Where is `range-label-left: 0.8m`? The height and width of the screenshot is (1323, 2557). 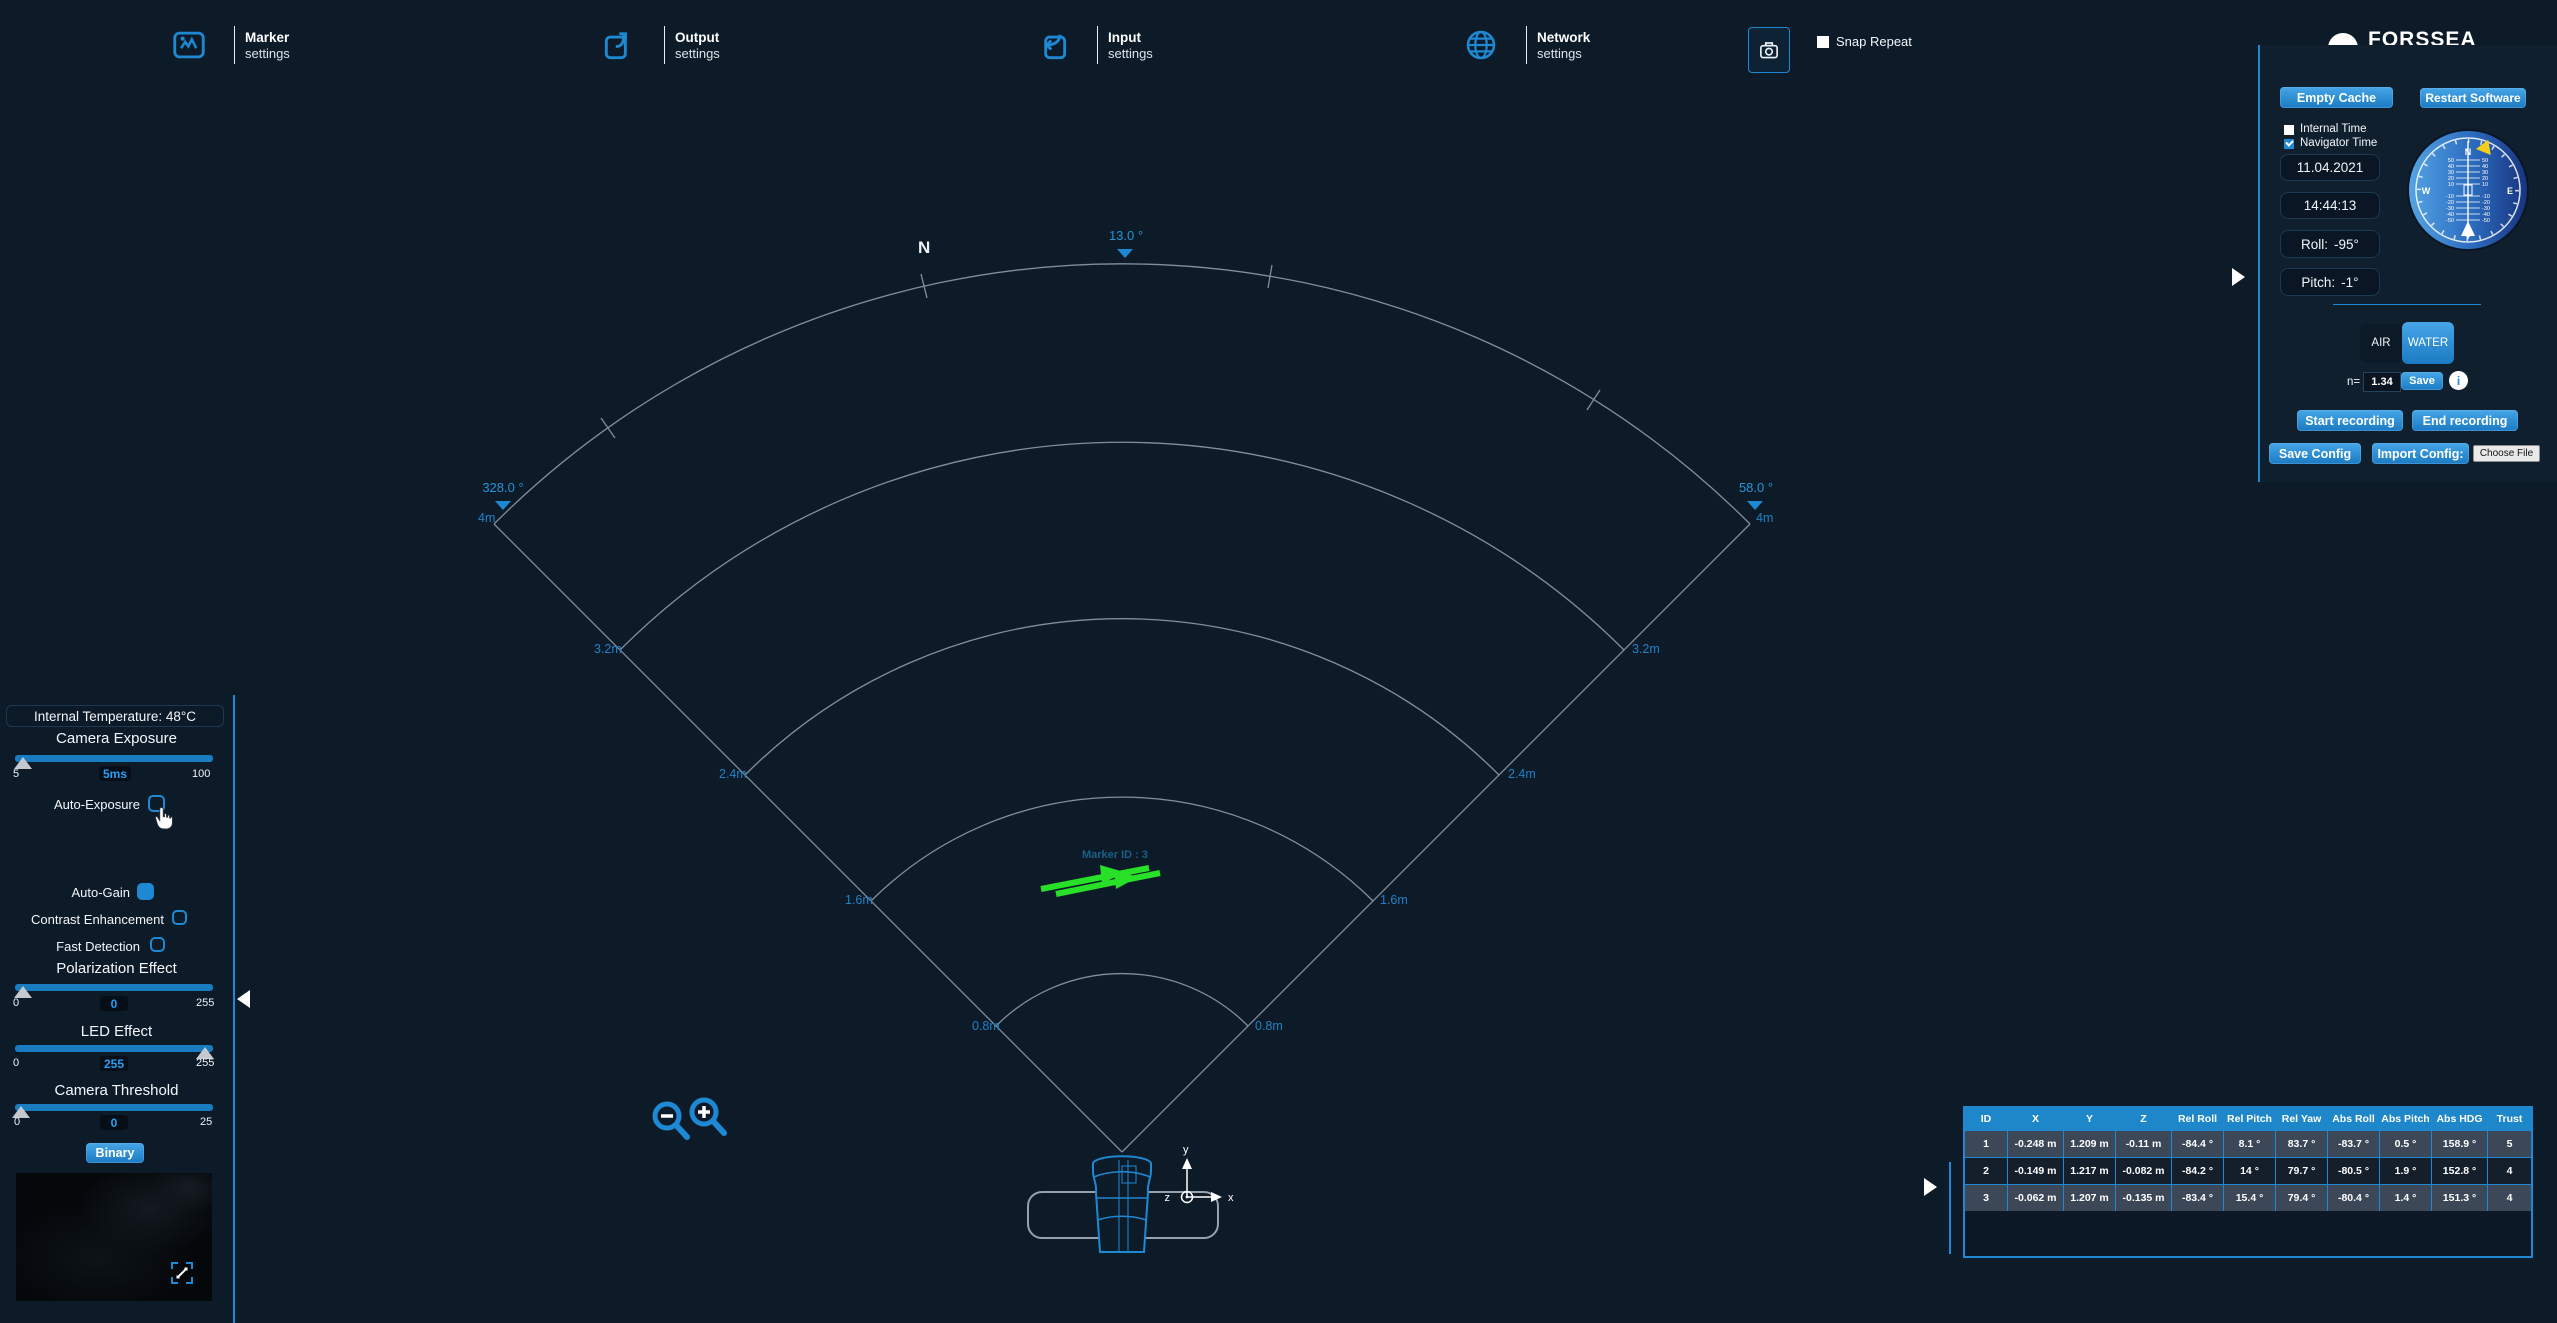 range-label-left: 0.8m is located at coordinates (986, 1026).